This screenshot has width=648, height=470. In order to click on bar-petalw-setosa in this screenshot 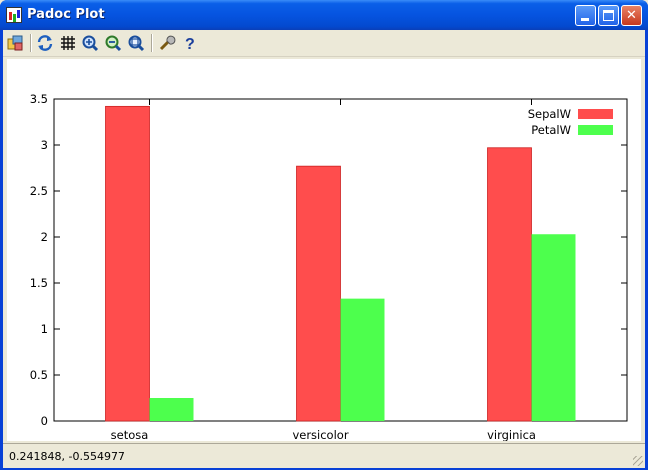, I will do `click(171, 409)`.